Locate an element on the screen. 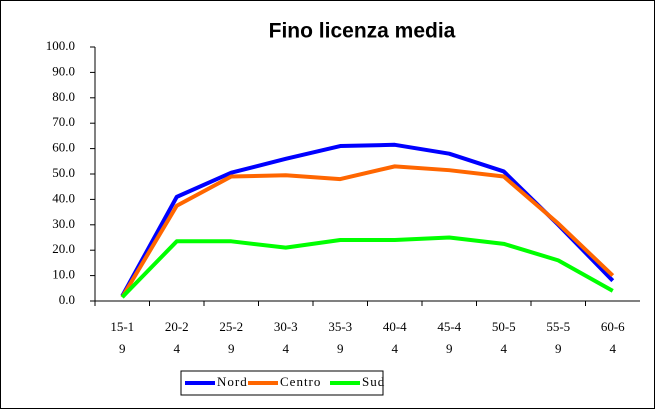 The image size is (655, 409). legend-label: Nord is located at coordinates (232, 381).